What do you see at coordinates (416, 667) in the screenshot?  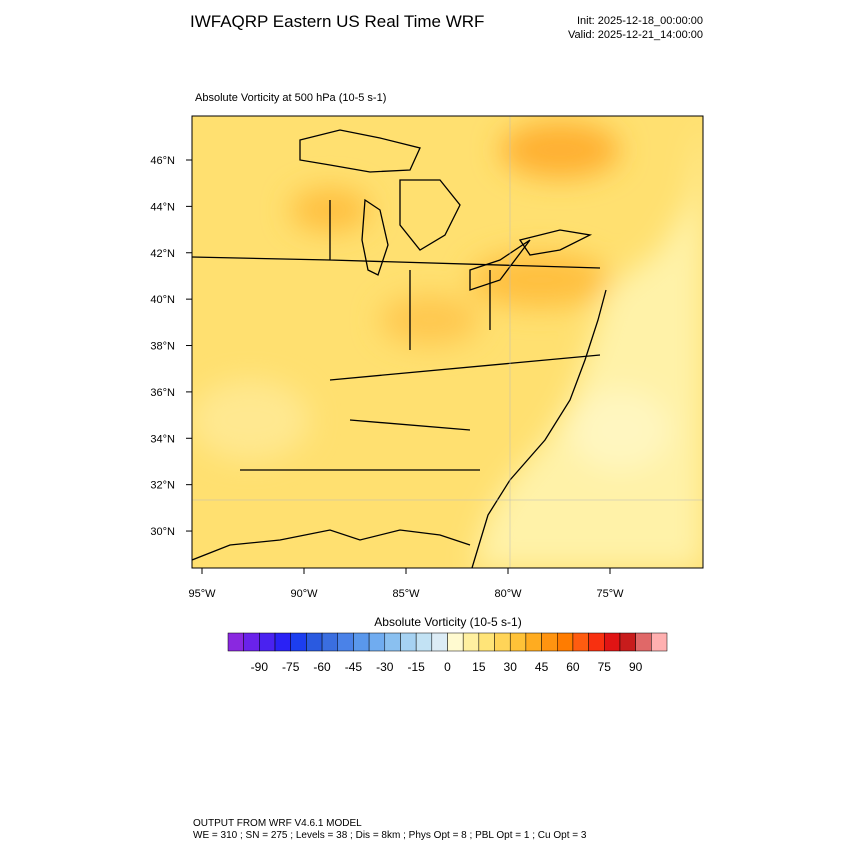 I see `colorbar-tick-label: -15` at bounding box center [416, 667].